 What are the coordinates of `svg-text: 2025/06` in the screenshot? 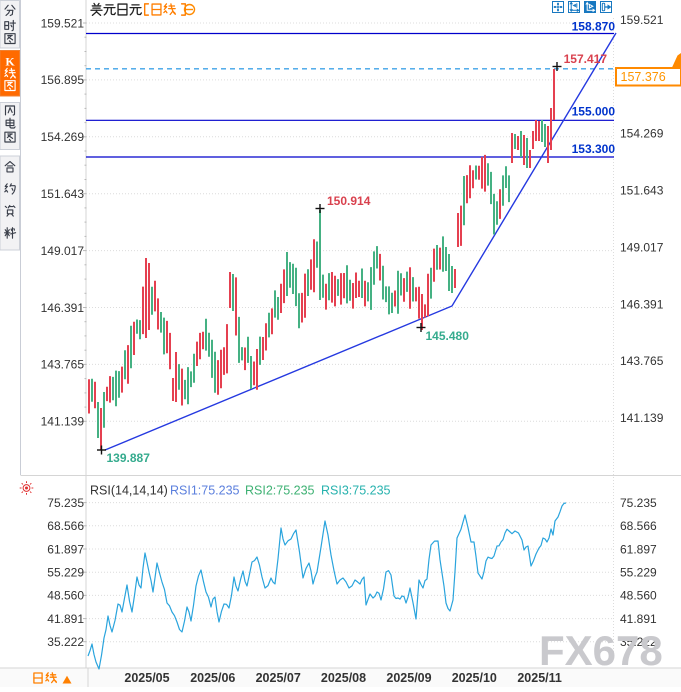 It's located at (212, 678).